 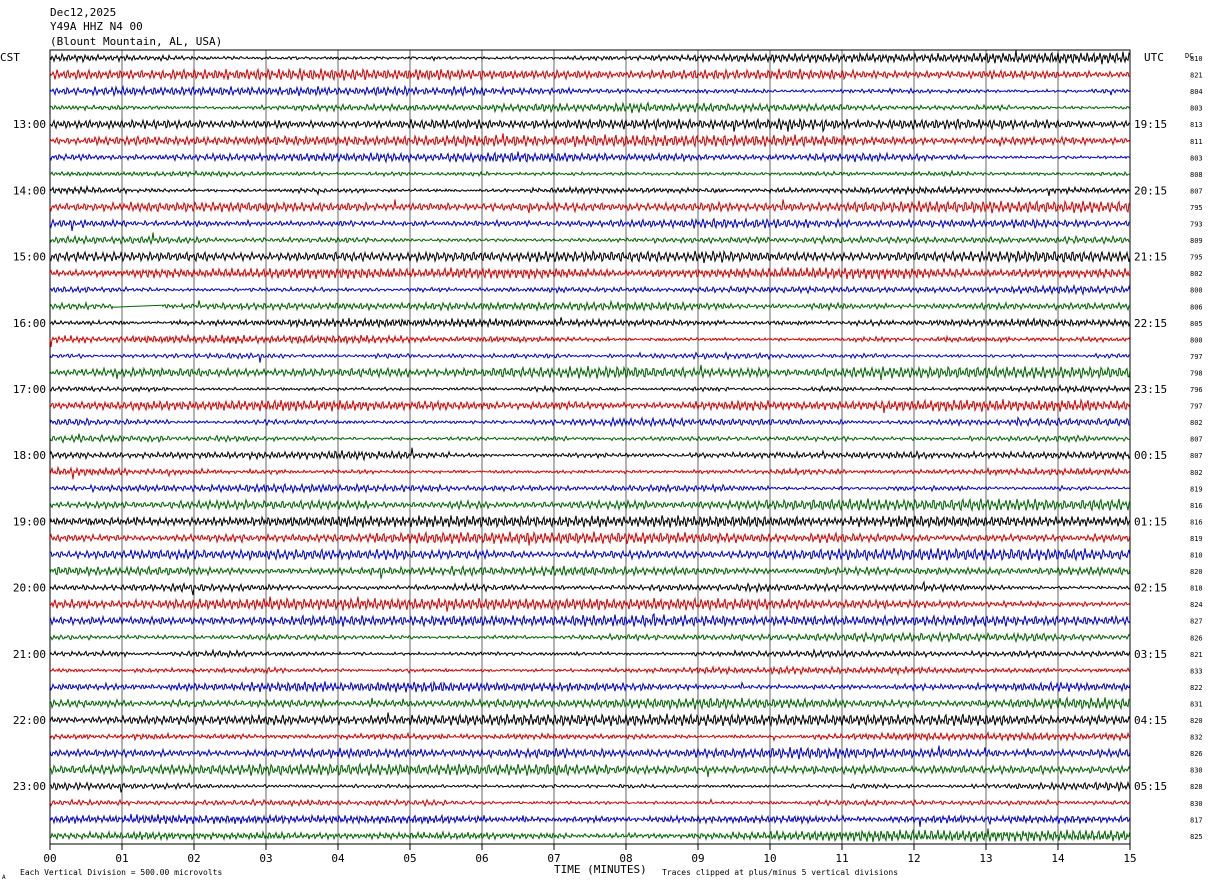 I want to click on dc-offset-label: 811, so click(x=1196, y=142).